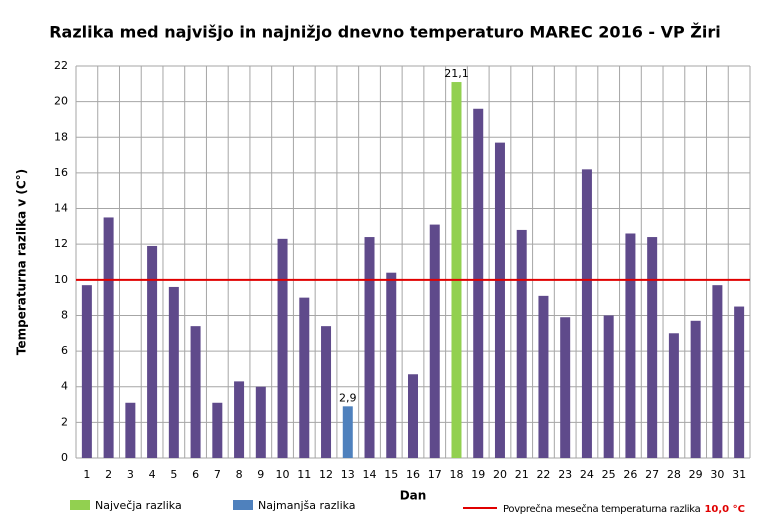 This screenshot has height=518, width=770. What do you see at coordinates (304, 474) in the screenshot?
I see `x-tick-label: 11` at bounding box center [304, 474].